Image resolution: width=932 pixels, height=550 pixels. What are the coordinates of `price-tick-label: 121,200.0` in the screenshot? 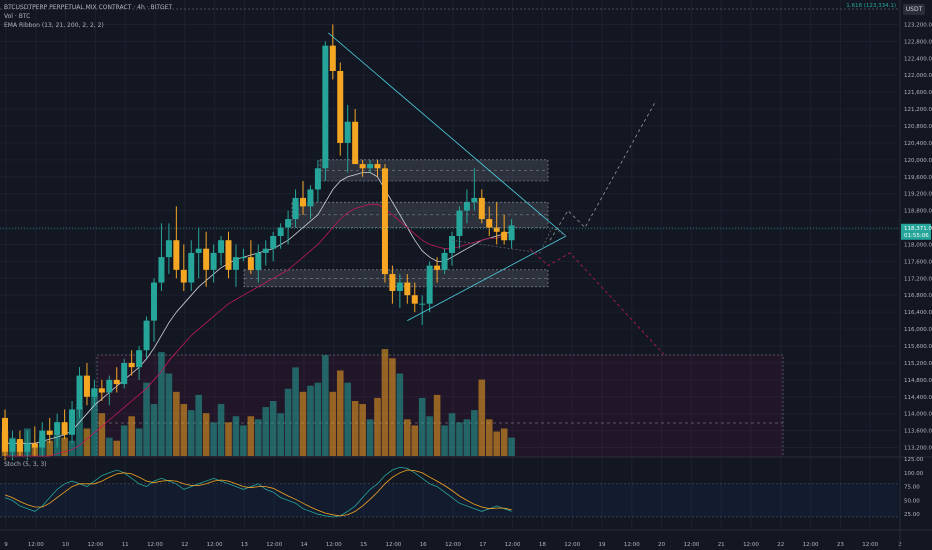 It's located at (918, 110).